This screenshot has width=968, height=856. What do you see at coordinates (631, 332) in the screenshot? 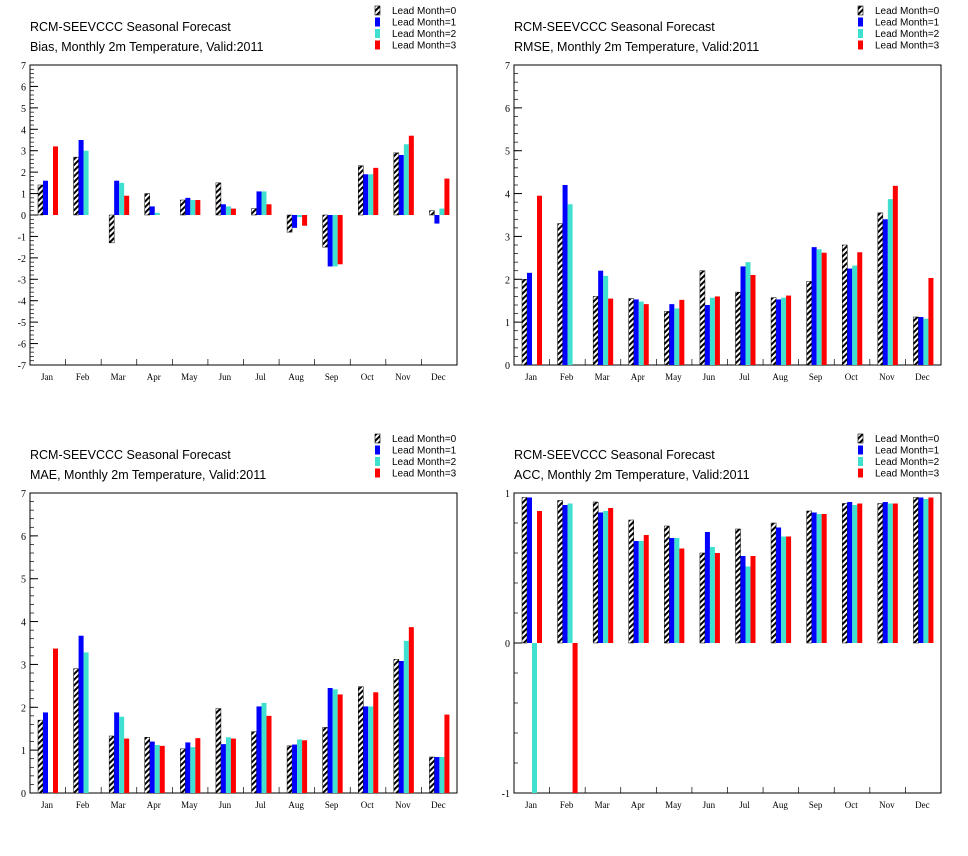
I see `panel-2-bar-Apr-lead0` at bounding box center [631, 332].